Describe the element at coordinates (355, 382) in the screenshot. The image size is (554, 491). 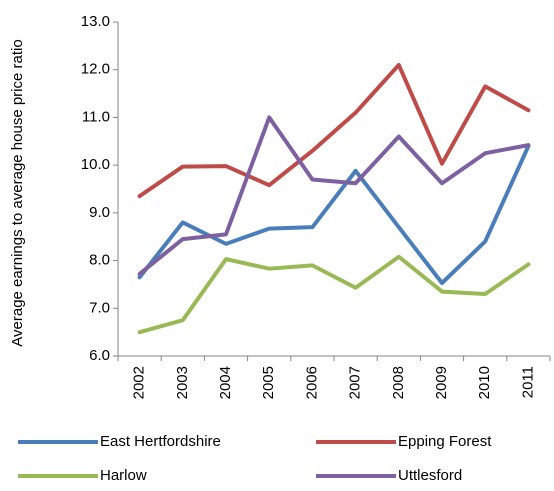
I see `x-tick-label: 2007` at that location.